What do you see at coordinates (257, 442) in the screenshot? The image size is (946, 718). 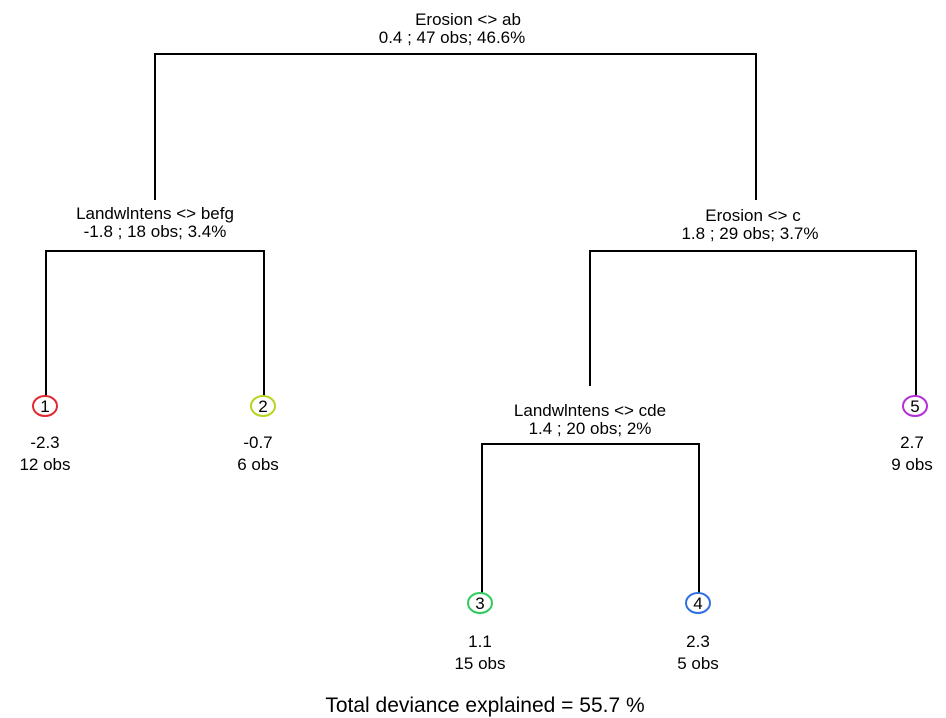 I see `leaf-2-value: -0.7` at bounding box center [257, 442].